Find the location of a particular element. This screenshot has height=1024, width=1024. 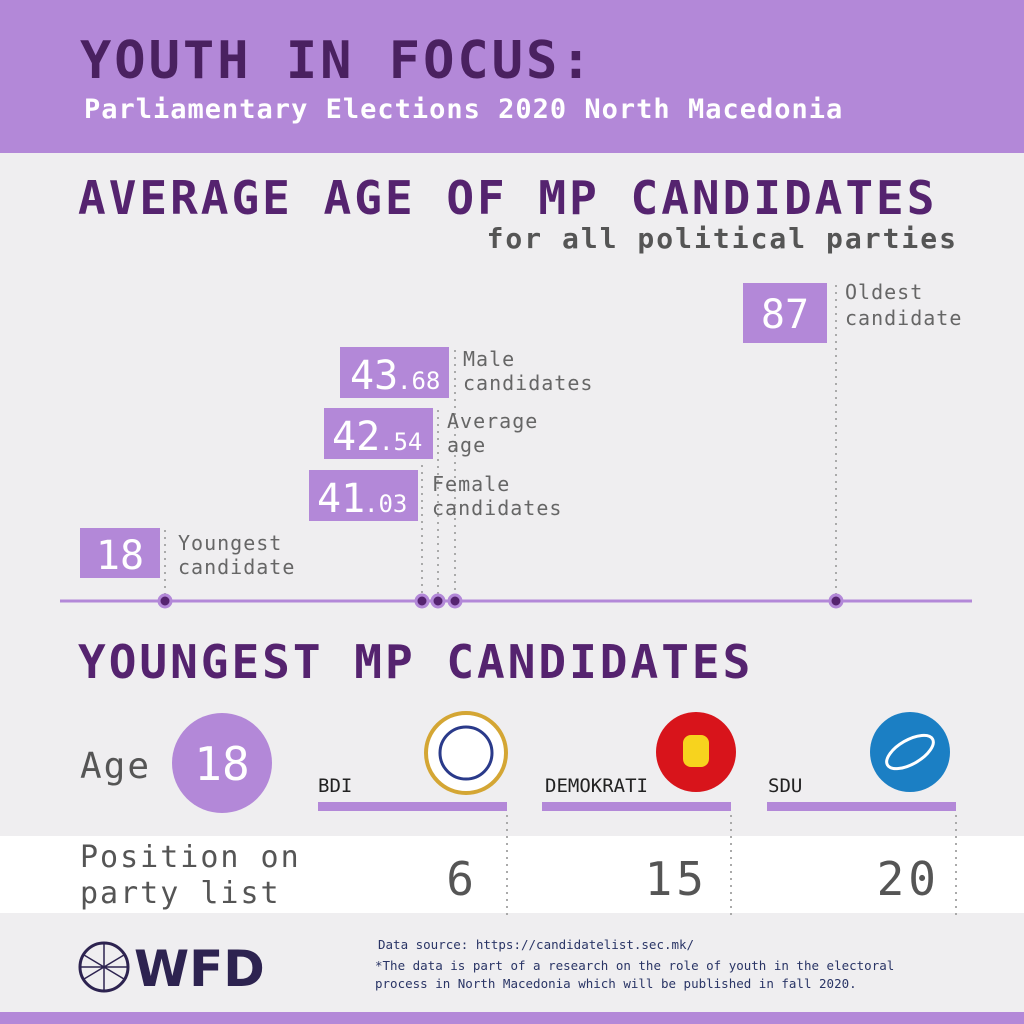

age-label: Age is located at coordinates (115, 766).